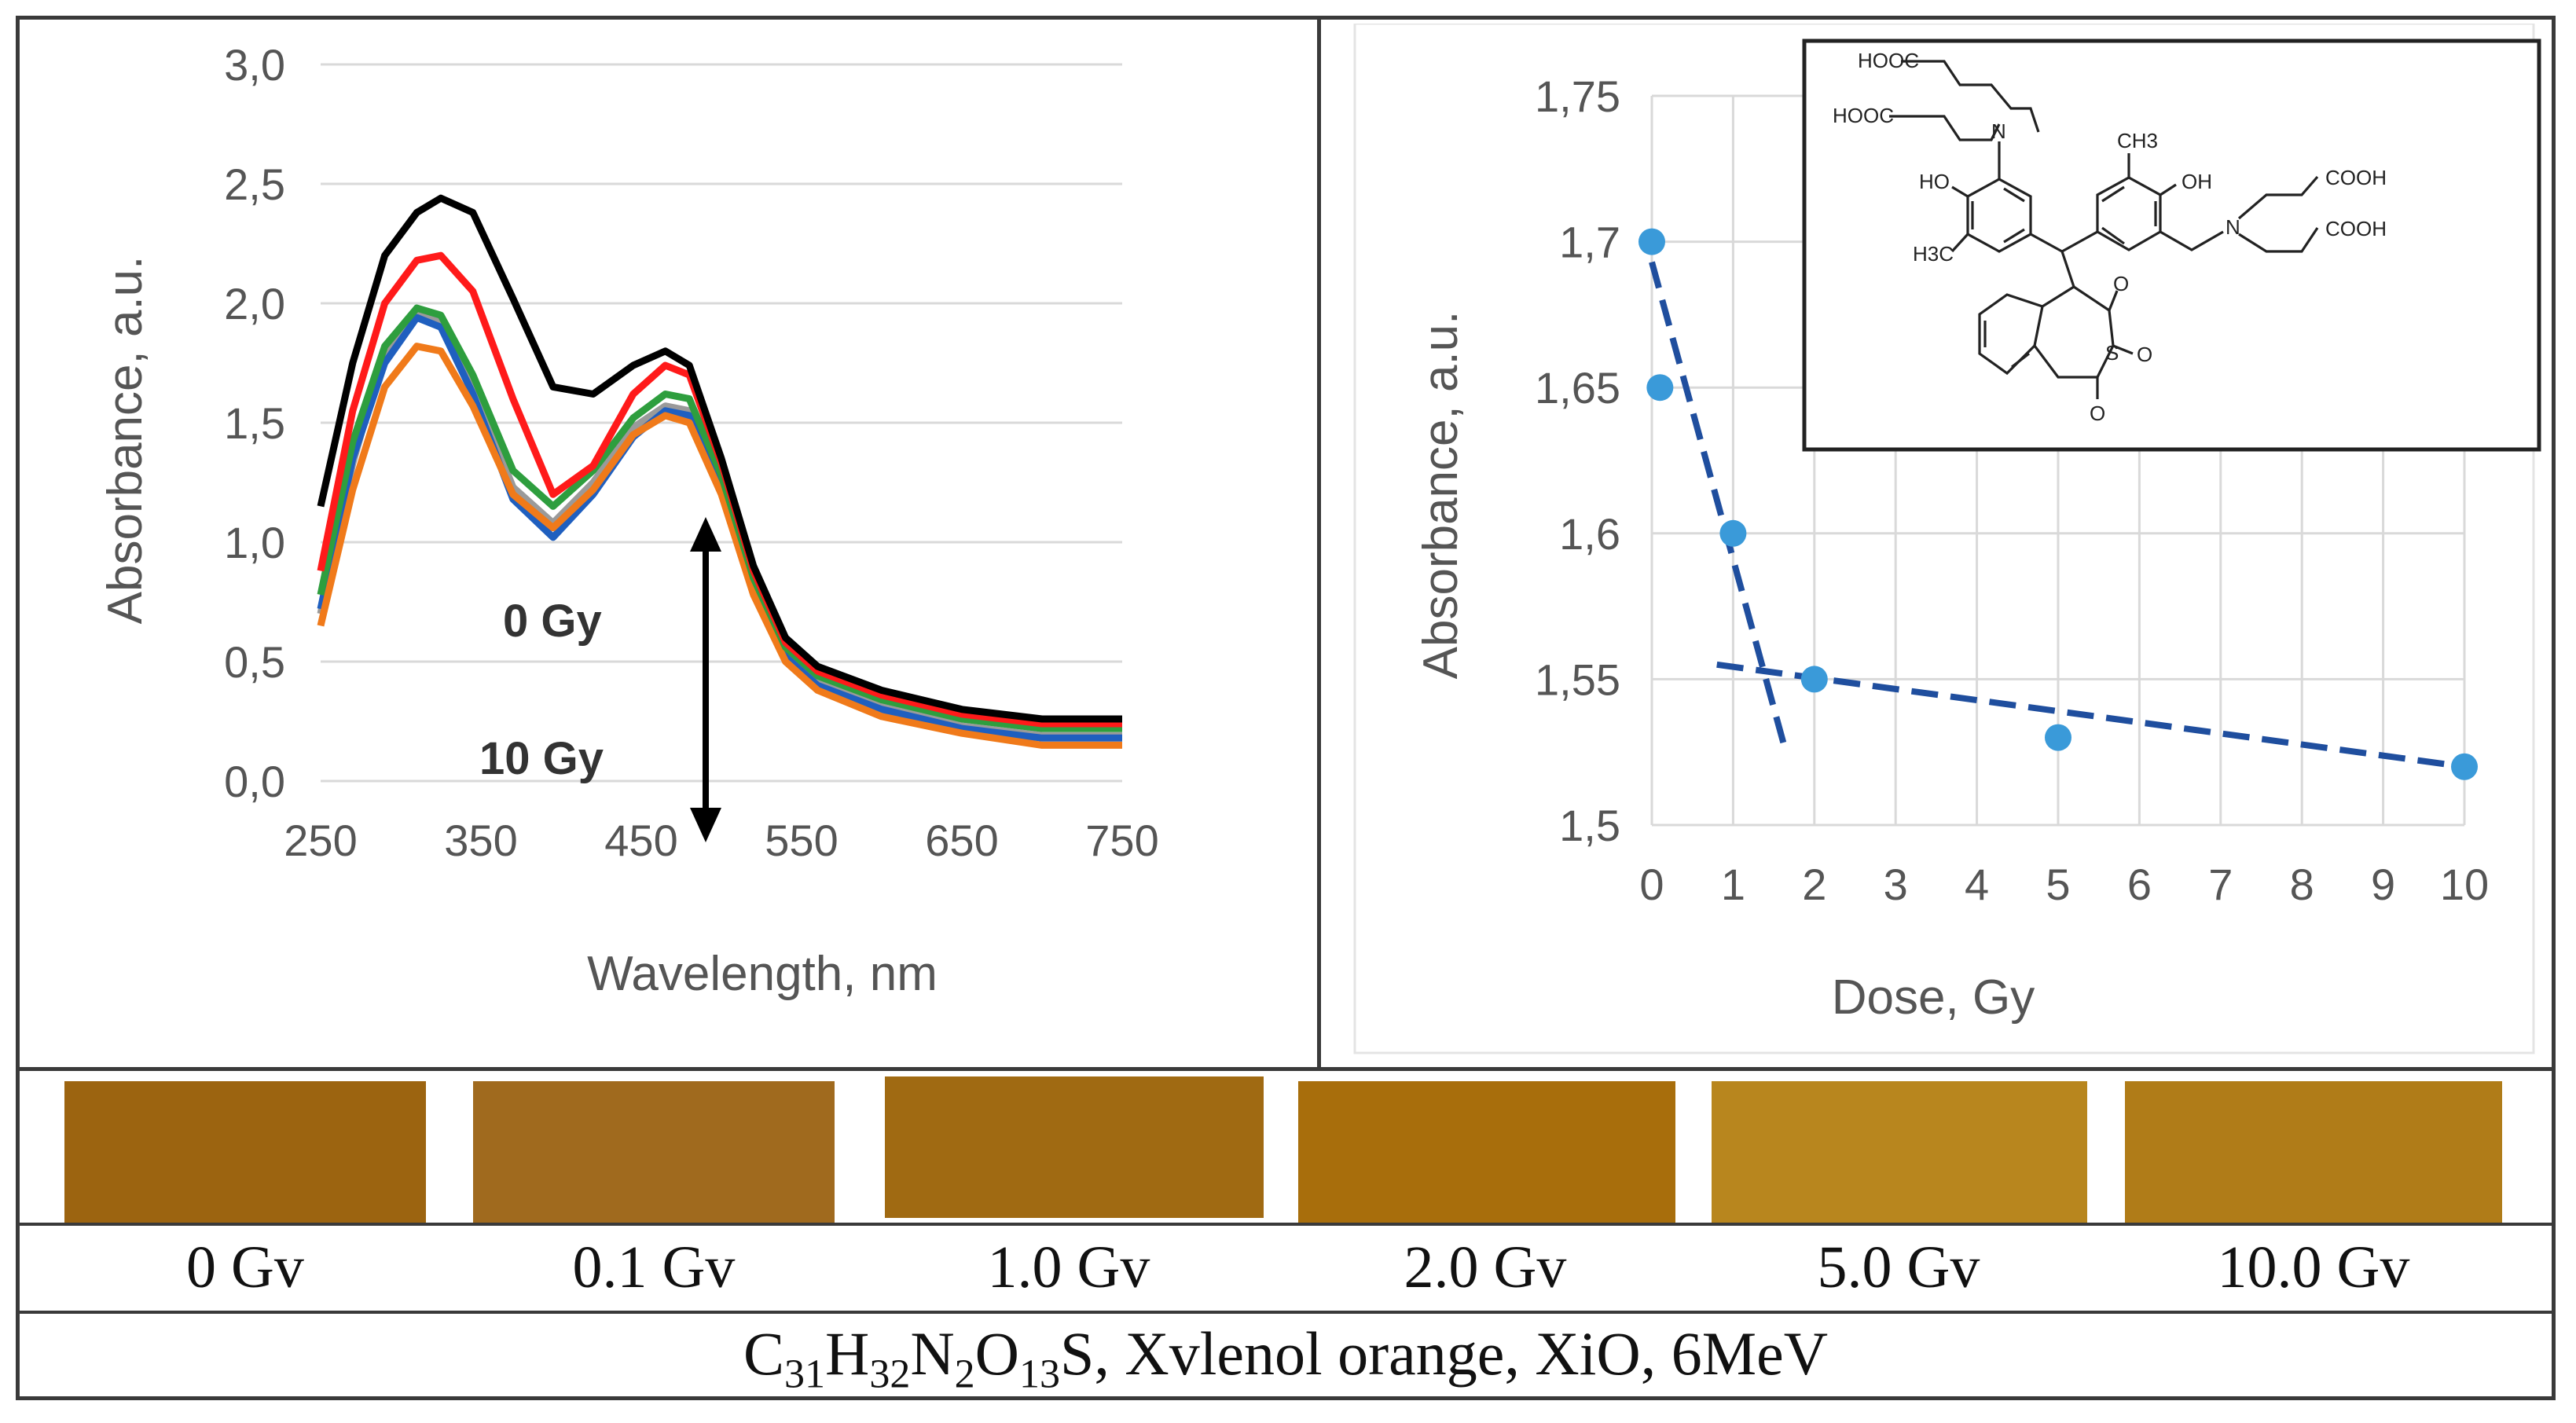  I want to click on panel-divider-vertical, so click(1319, 542).